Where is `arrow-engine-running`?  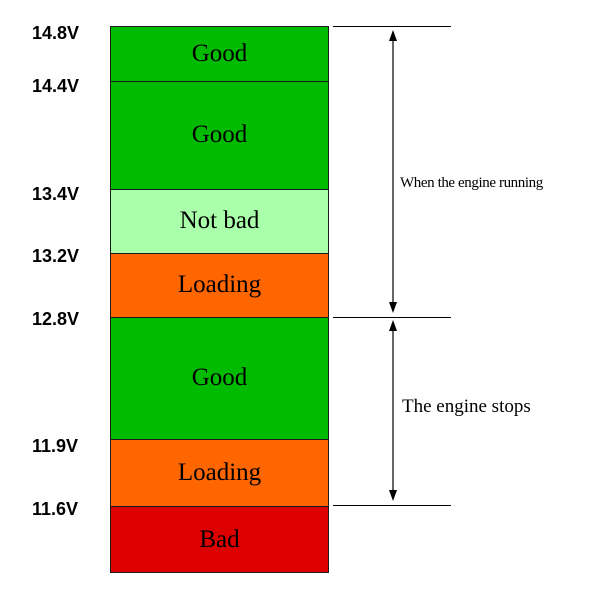
arrow-engine-running is located at coordinates (393, 171).